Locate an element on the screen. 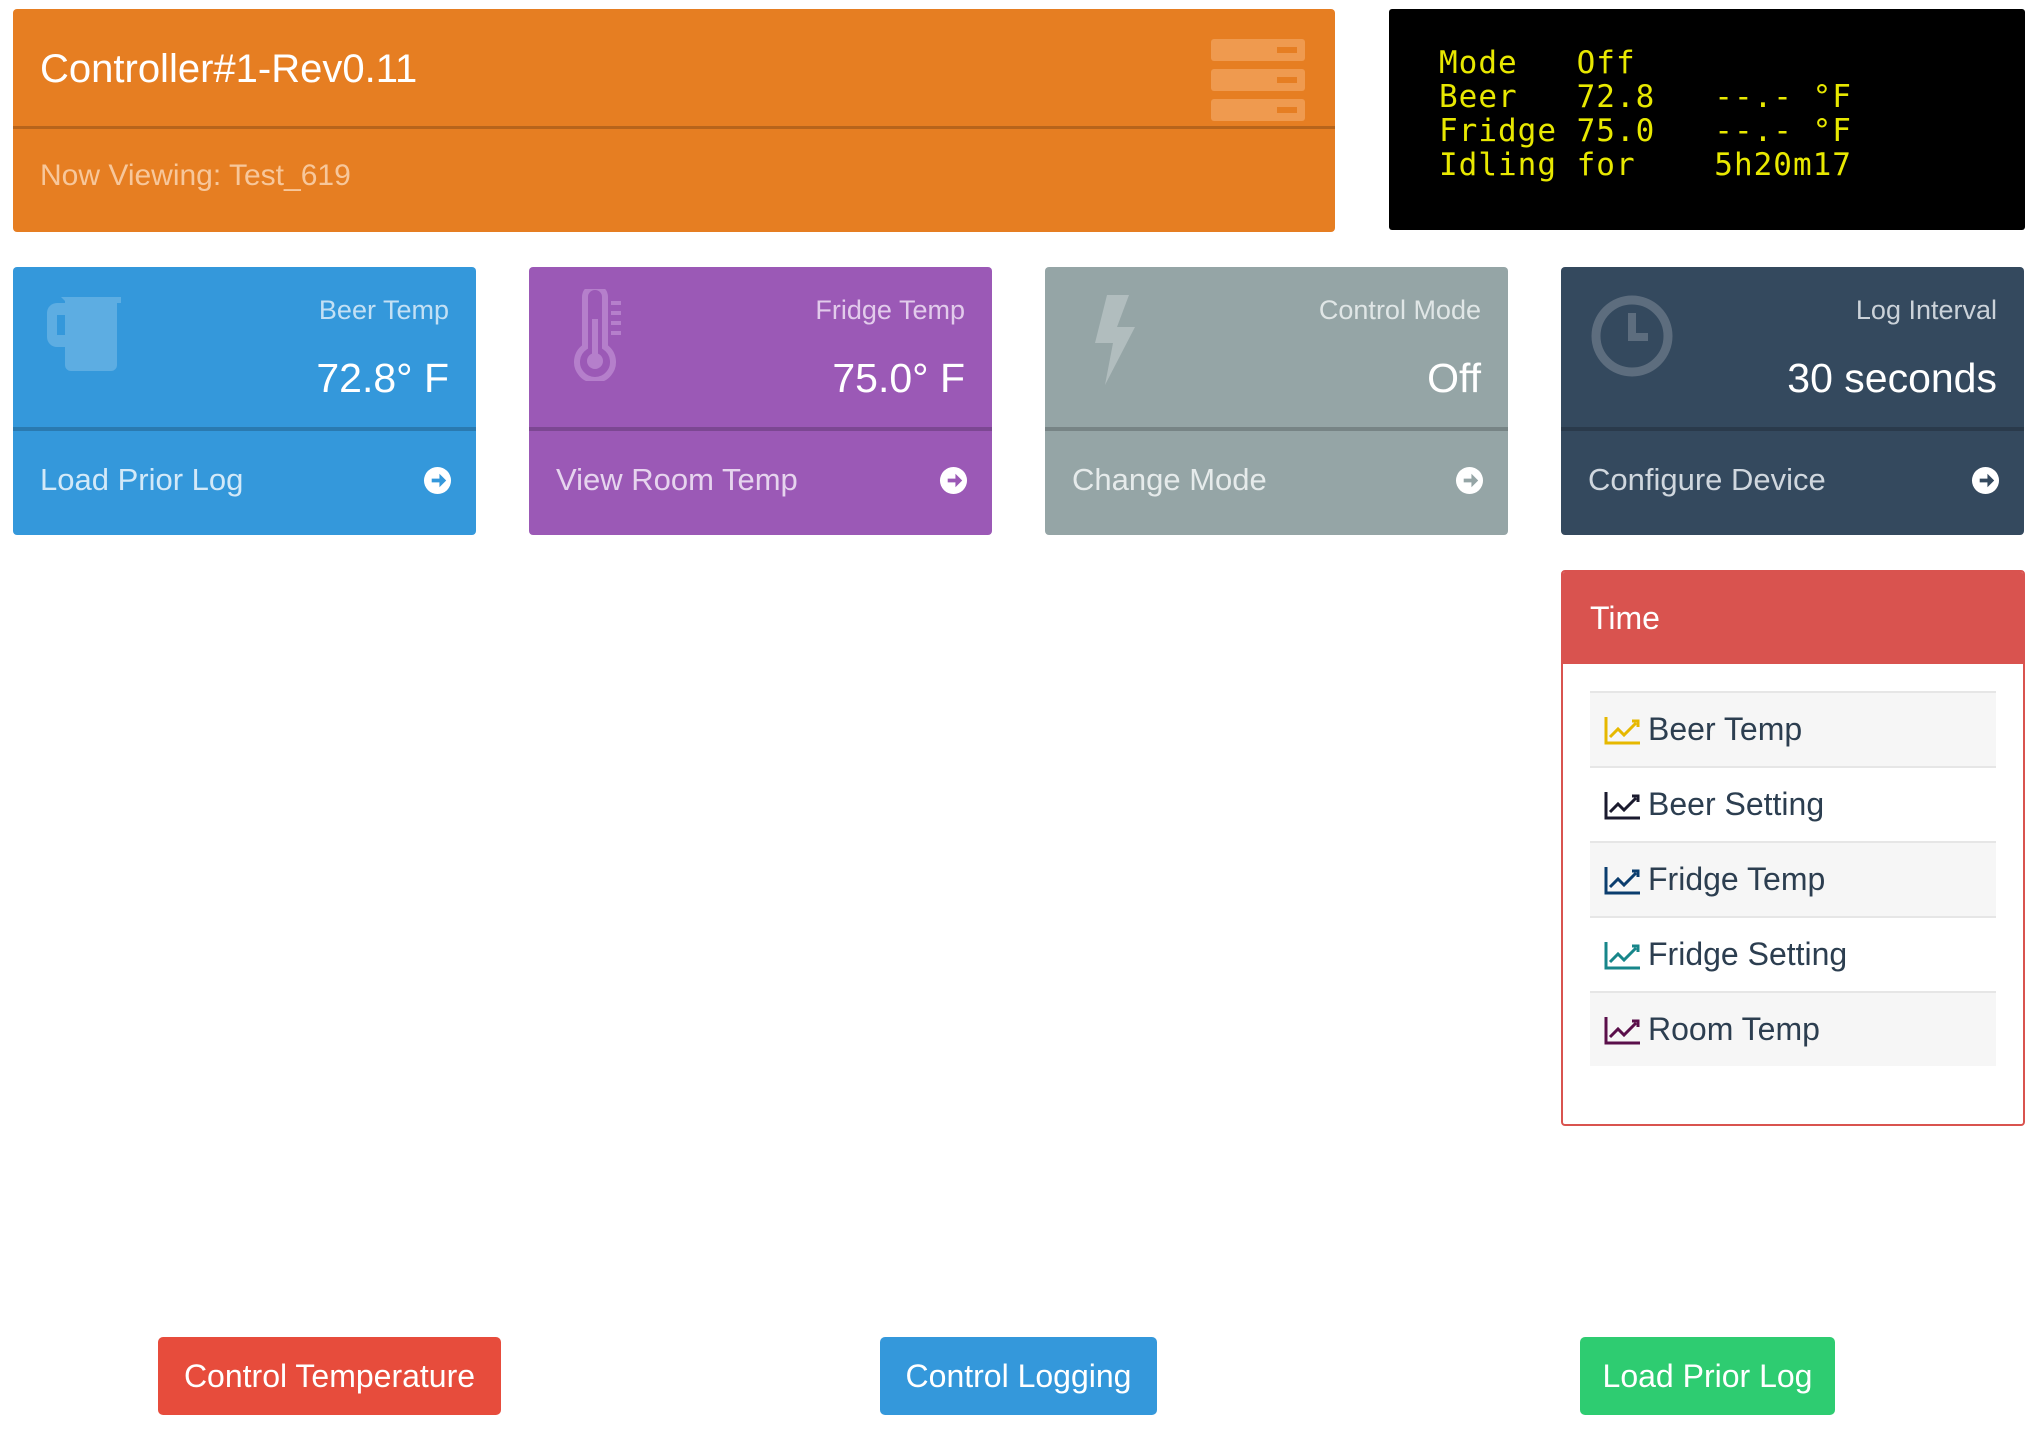 The image size is (2036, 1440). control-temperature-button: Control Temperature is located at coordinates (329, 1376).